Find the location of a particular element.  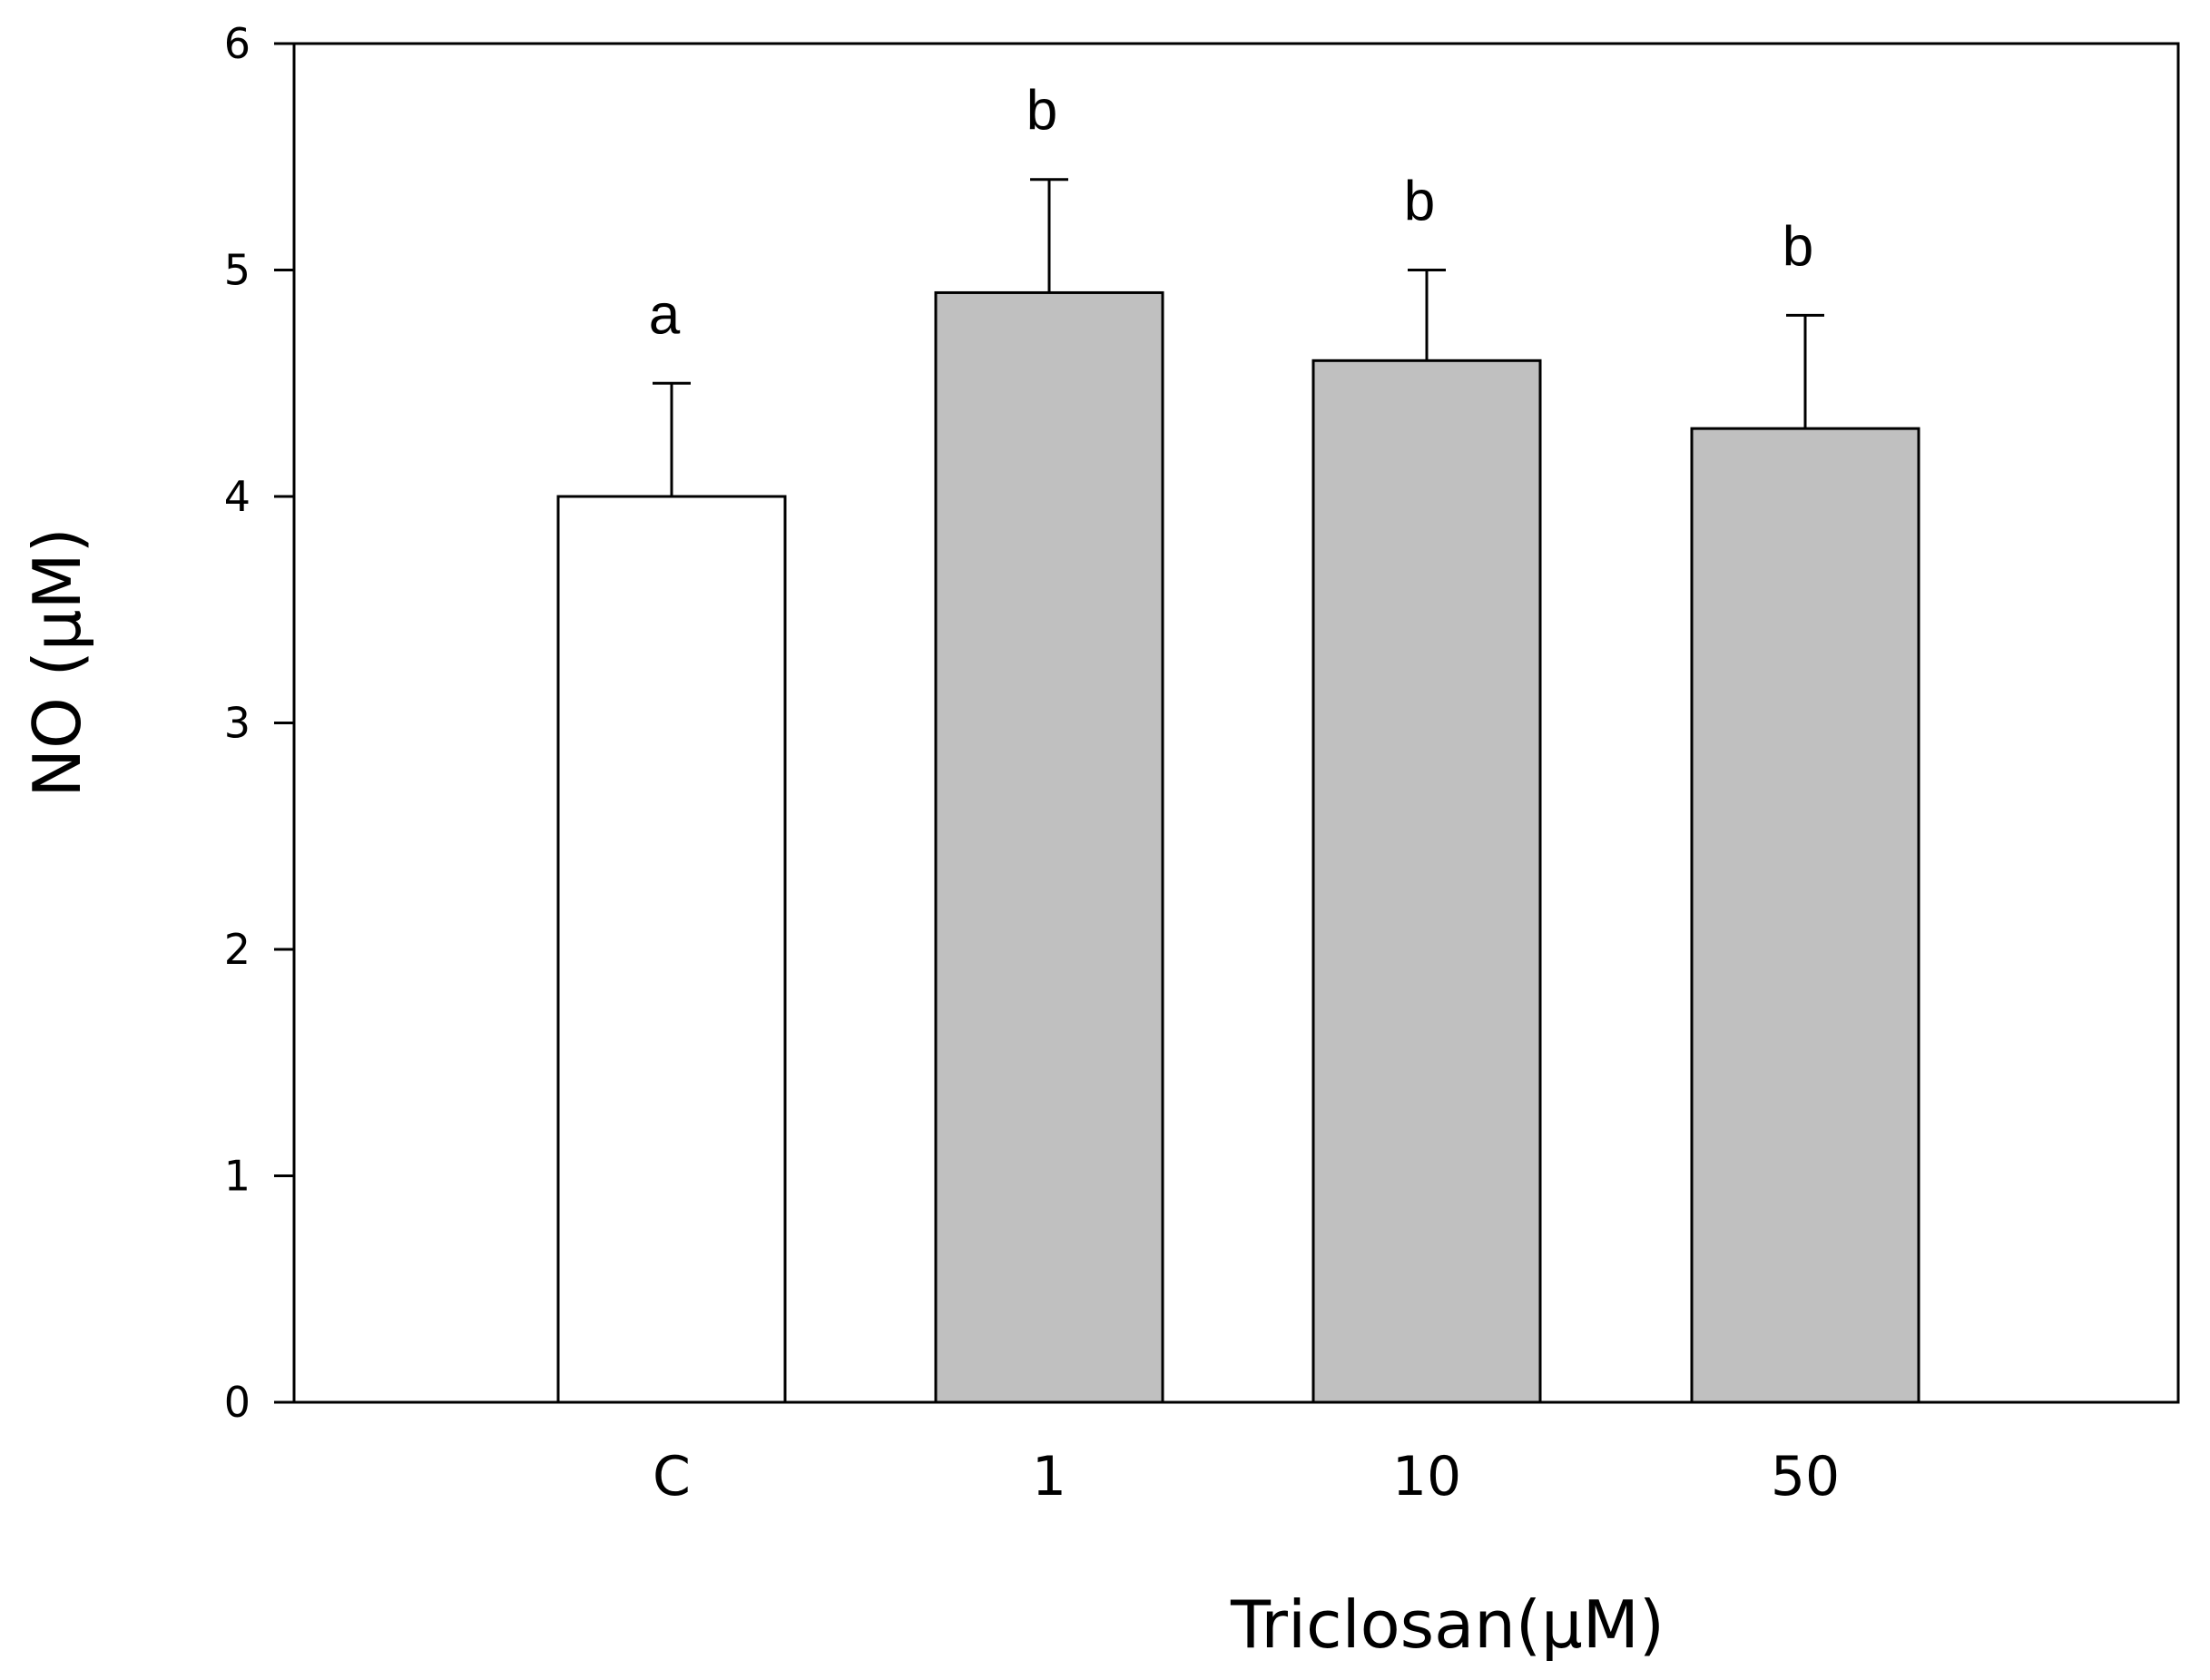

significance-label: a is located at coordinates (665, 314).